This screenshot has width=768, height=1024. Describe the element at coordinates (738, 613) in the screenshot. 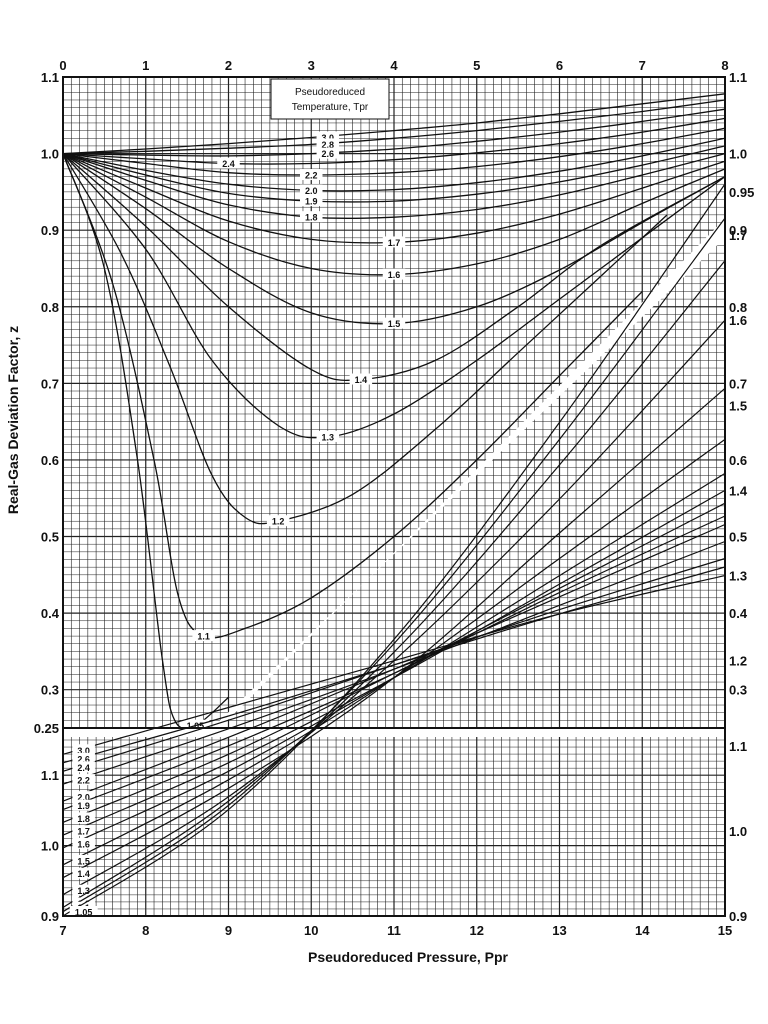

I see `y-tick-right-0.4: 0.4` at that location.